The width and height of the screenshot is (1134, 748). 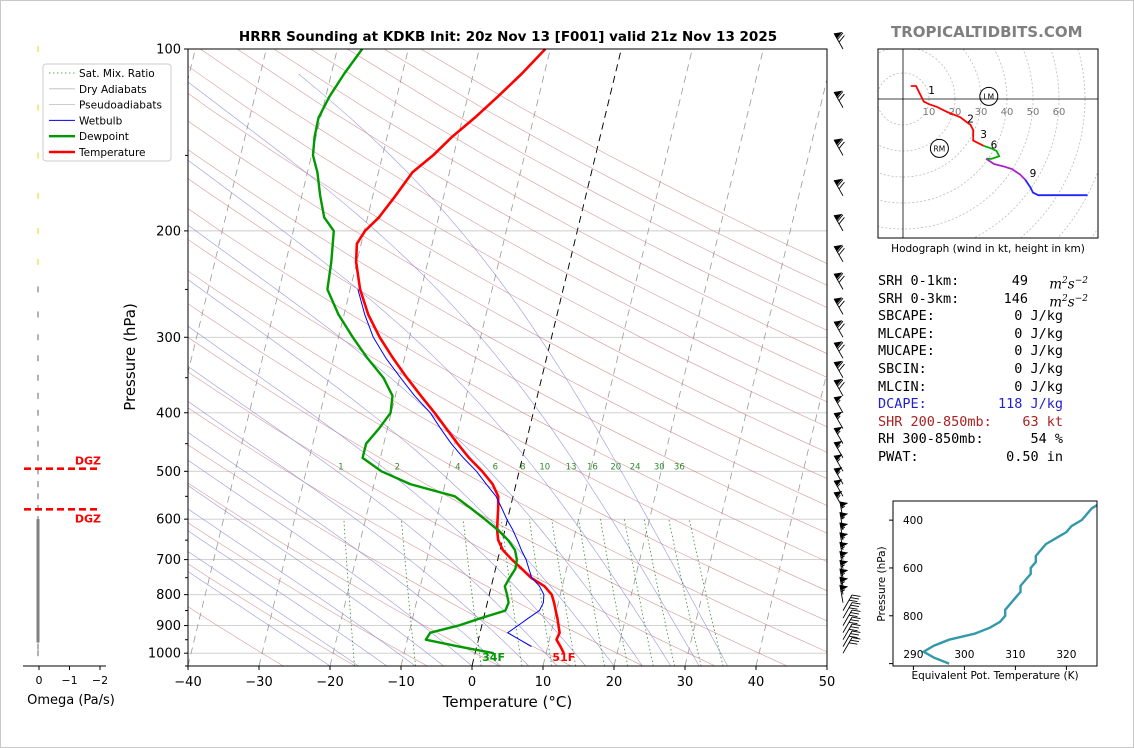 I want to click on legend-entry: Pseudoadiabats, so click(x=120, y=106).